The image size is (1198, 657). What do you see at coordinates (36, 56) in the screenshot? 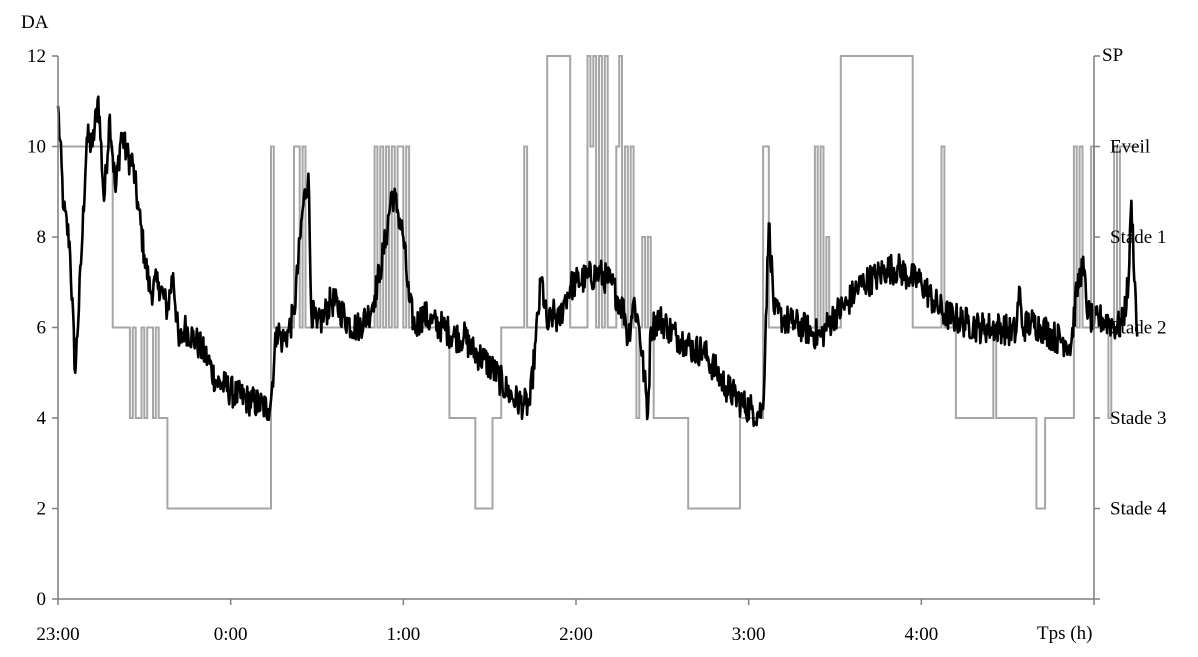
I see `y-tick-label: 12` at bounding box center [36, 56].